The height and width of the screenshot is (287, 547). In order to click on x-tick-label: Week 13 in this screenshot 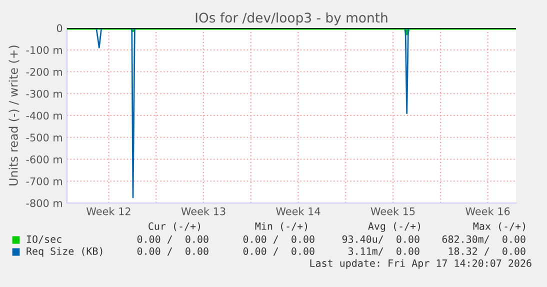, I will do `click(203, 211)`.